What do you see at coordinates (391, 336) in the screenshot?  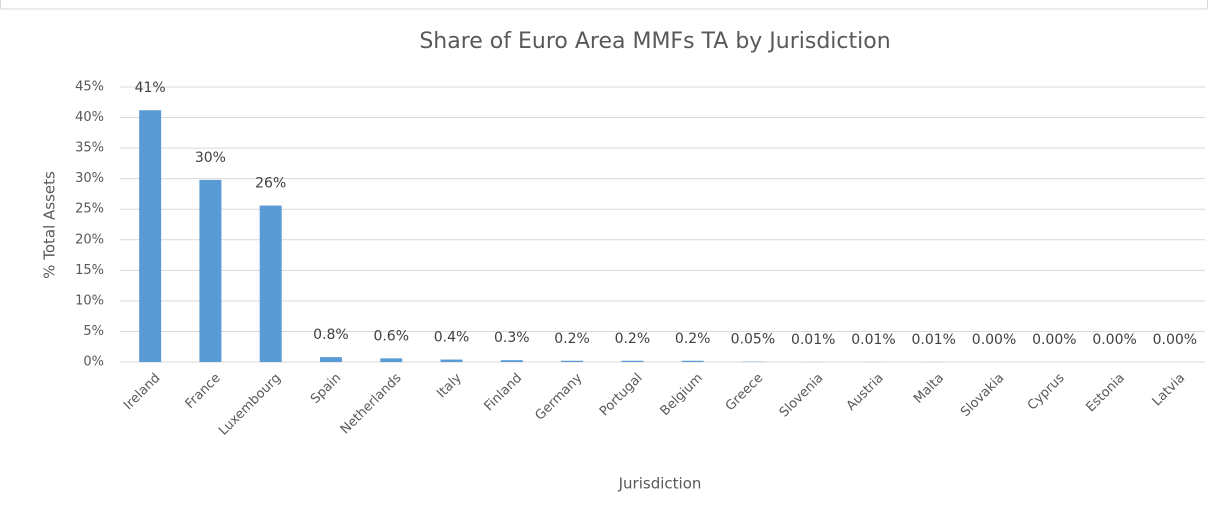 I see `value-label: 0.6%` at bounding box center [391, 336].